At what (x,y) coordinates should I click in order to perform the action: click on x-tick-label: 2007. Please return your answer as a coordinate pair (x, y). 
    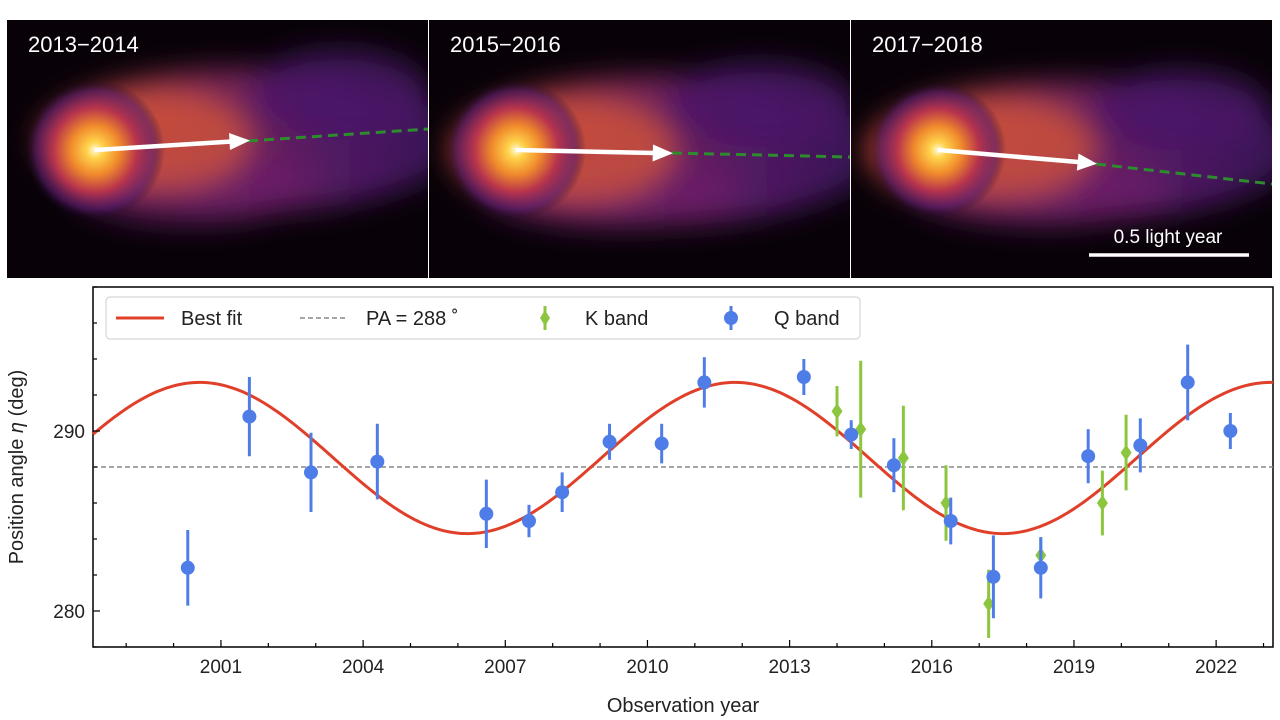
    Looking at the image, I should click on (505, 667).